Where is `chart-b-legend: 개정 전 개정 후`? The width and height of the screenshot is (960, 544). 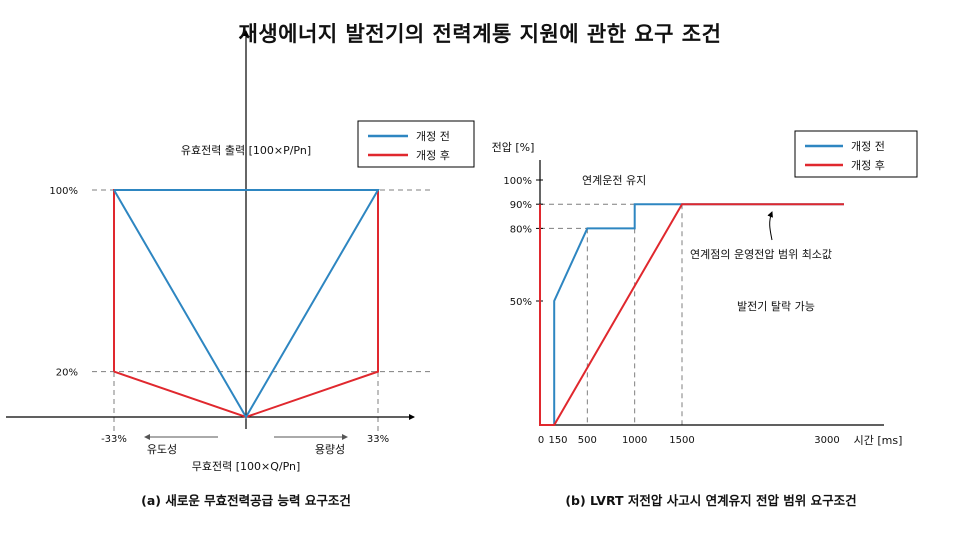
chart-b-legend: 개정 전 개정 후 is located at coordinates (856, 154).